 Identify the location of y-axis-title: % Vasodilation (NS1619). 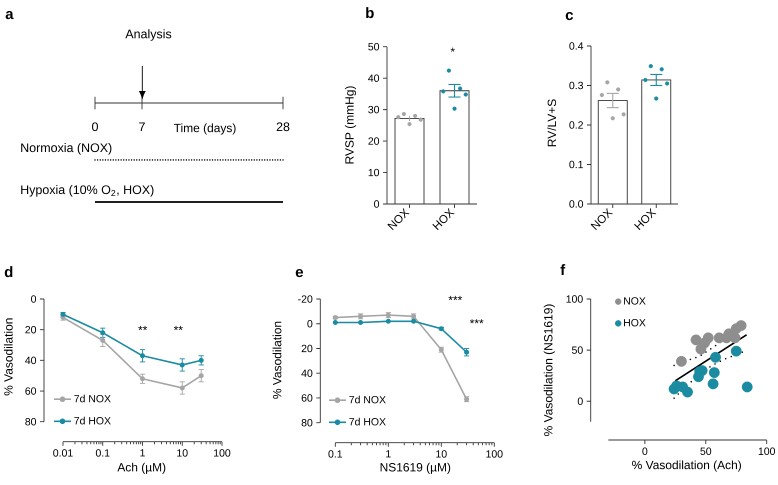
(549, 370).